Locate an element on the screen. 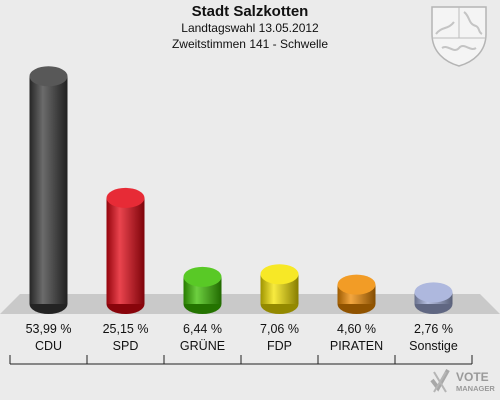 The image size is (500, 400). category-label-cdu: CDU is located at coordinates (48, 346).